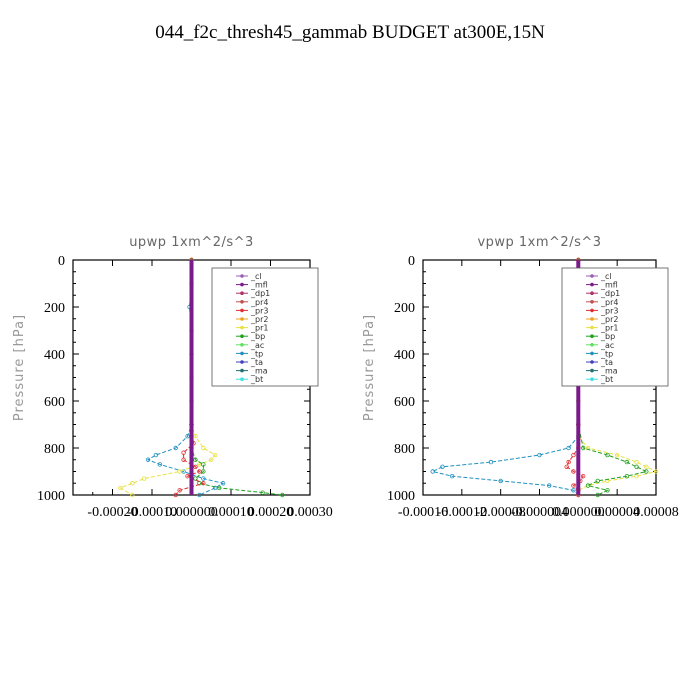 The height and width of the screenshot is (700, 700). What do you see at coordinates (609, 328) in the screenshot?
I see `legend-label: _pr1` at bounding box center [609, 328].